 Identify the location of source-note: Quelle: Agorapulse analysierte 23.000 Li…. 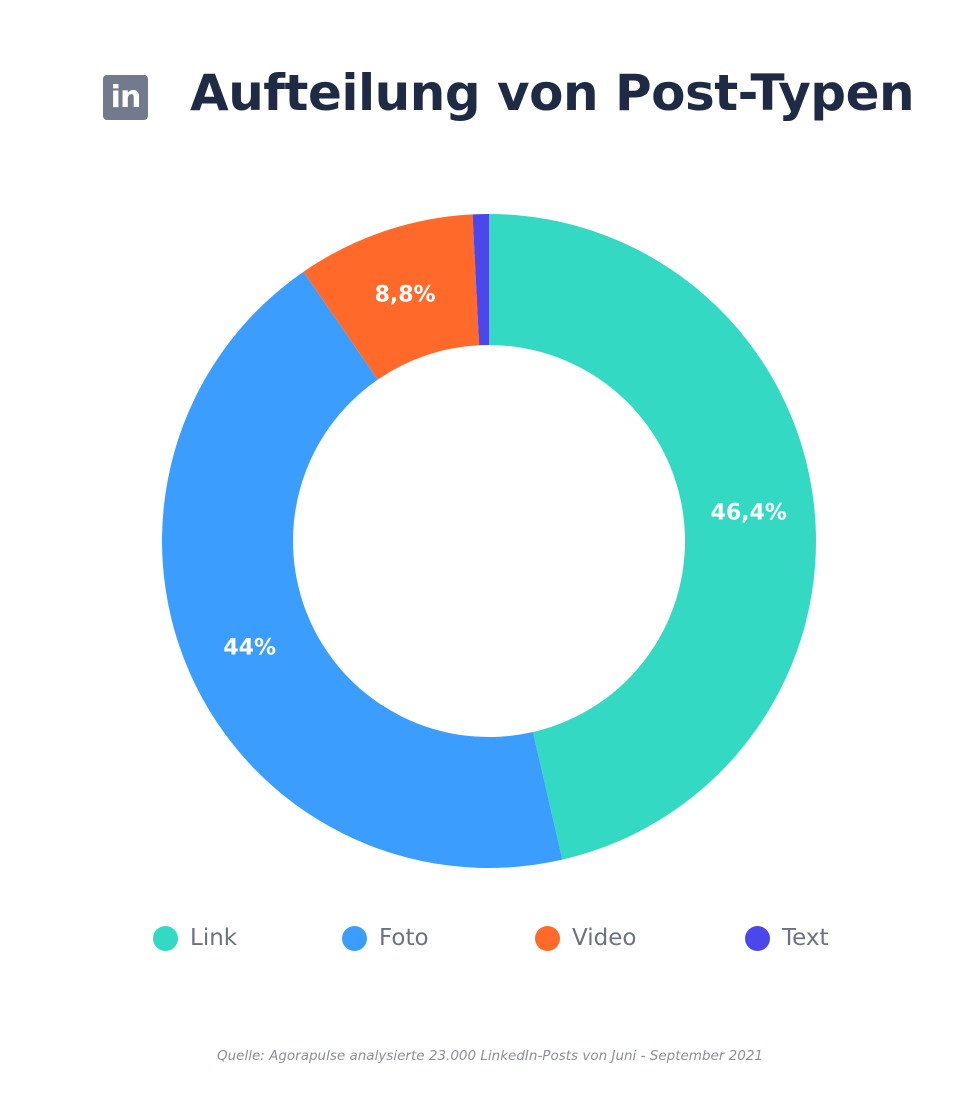
(490, 1056).